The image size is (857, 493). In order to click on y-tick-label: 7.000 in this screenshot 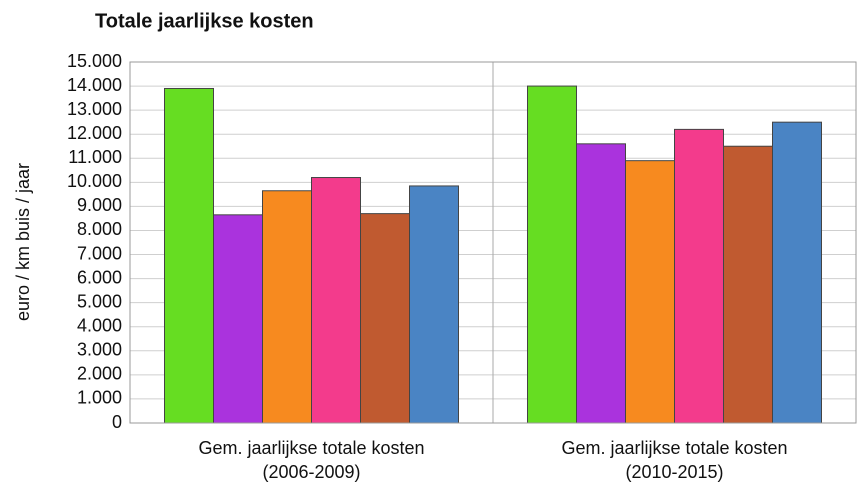, I will do `click(99, 253)`.